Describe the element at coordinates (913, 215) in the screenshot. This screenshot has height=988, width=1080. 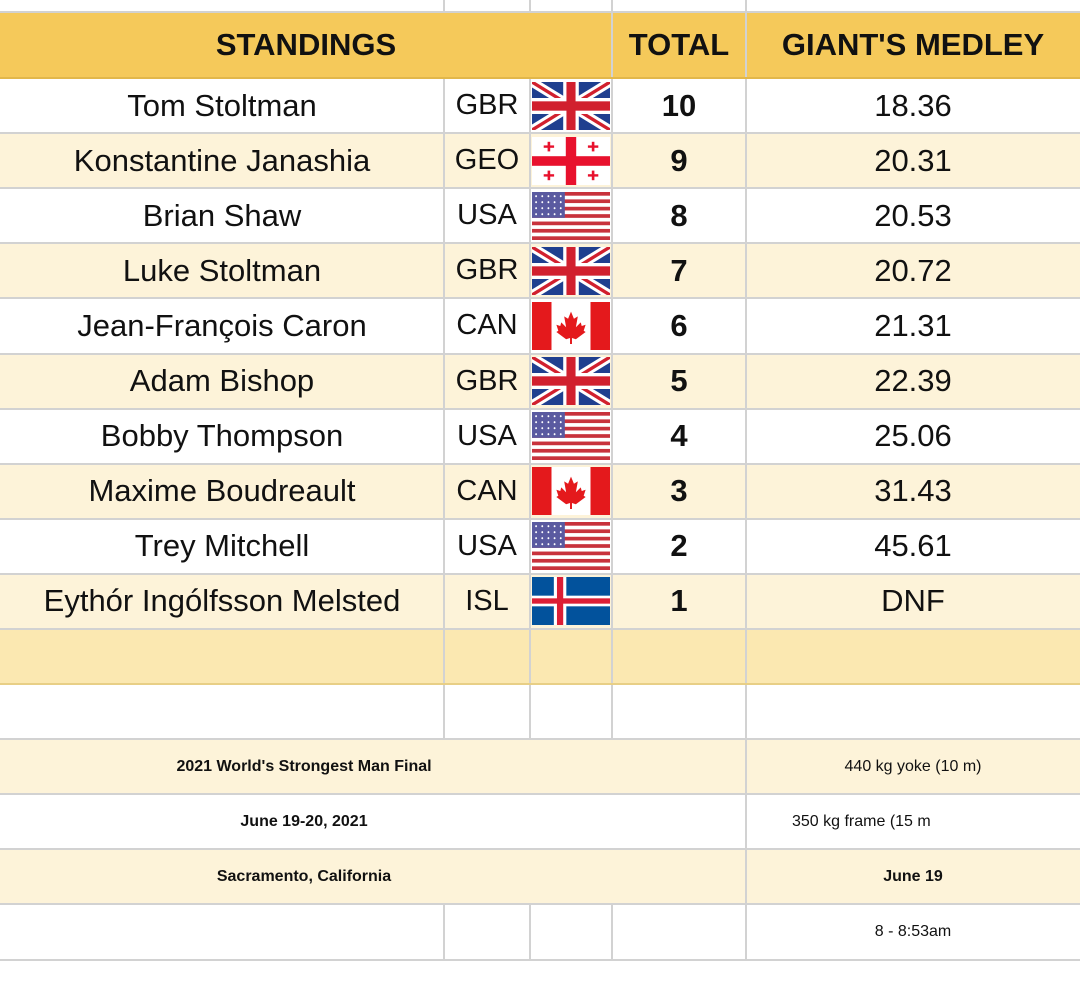
I see `event-result: 20.53` at that location.